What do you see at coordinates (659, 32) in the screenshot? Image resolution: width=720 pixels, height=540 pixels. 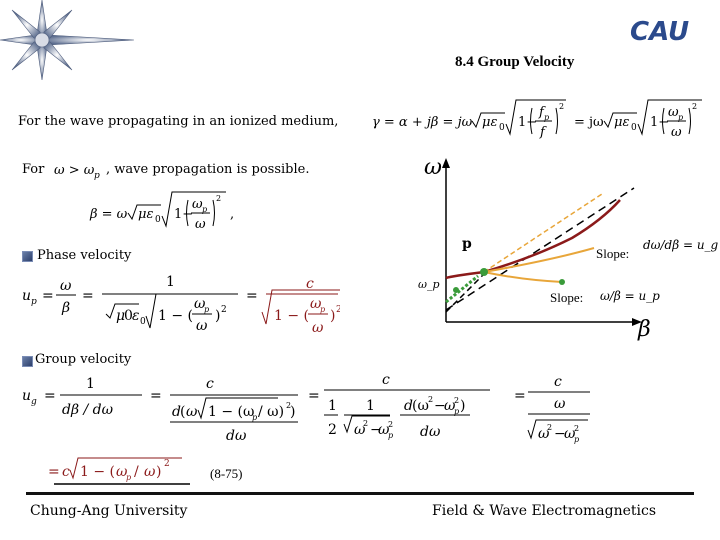 I see `svg-text: CAU` at bounding box center [659, 32].